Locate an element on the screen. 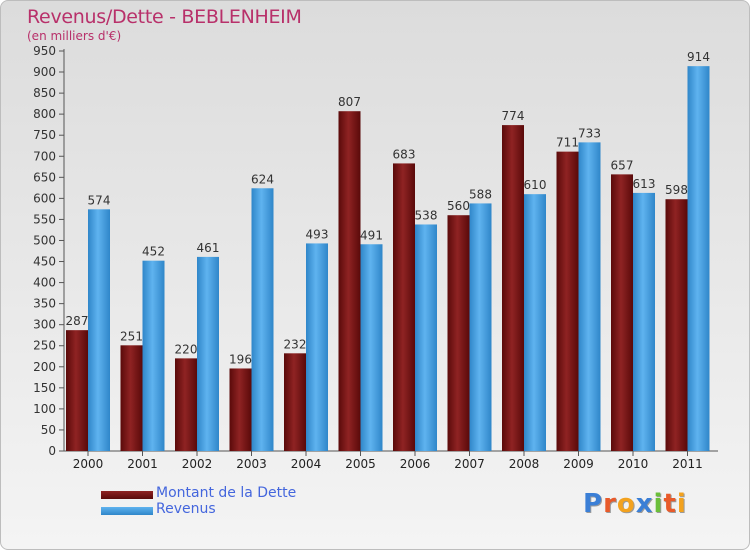 This screenshot has width=750, height=550. x-tick-label: 2005 is located at coordinates (360, 464).